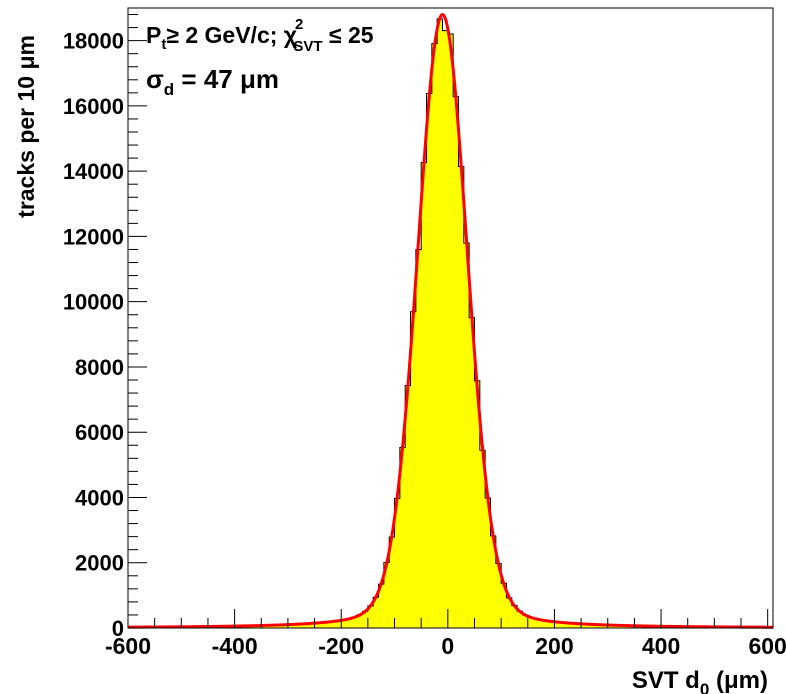  What do you see at coordinates (93, 41) in the screenshot?
I see `y-tick-label: 18000` at bounding box center [93, 41].